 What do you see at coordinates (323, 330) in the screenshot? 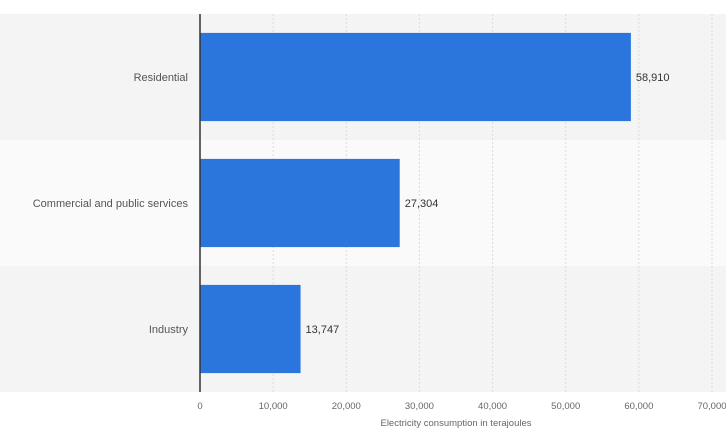
I see `value-label: 13,747` at bounding box center [323, 330].